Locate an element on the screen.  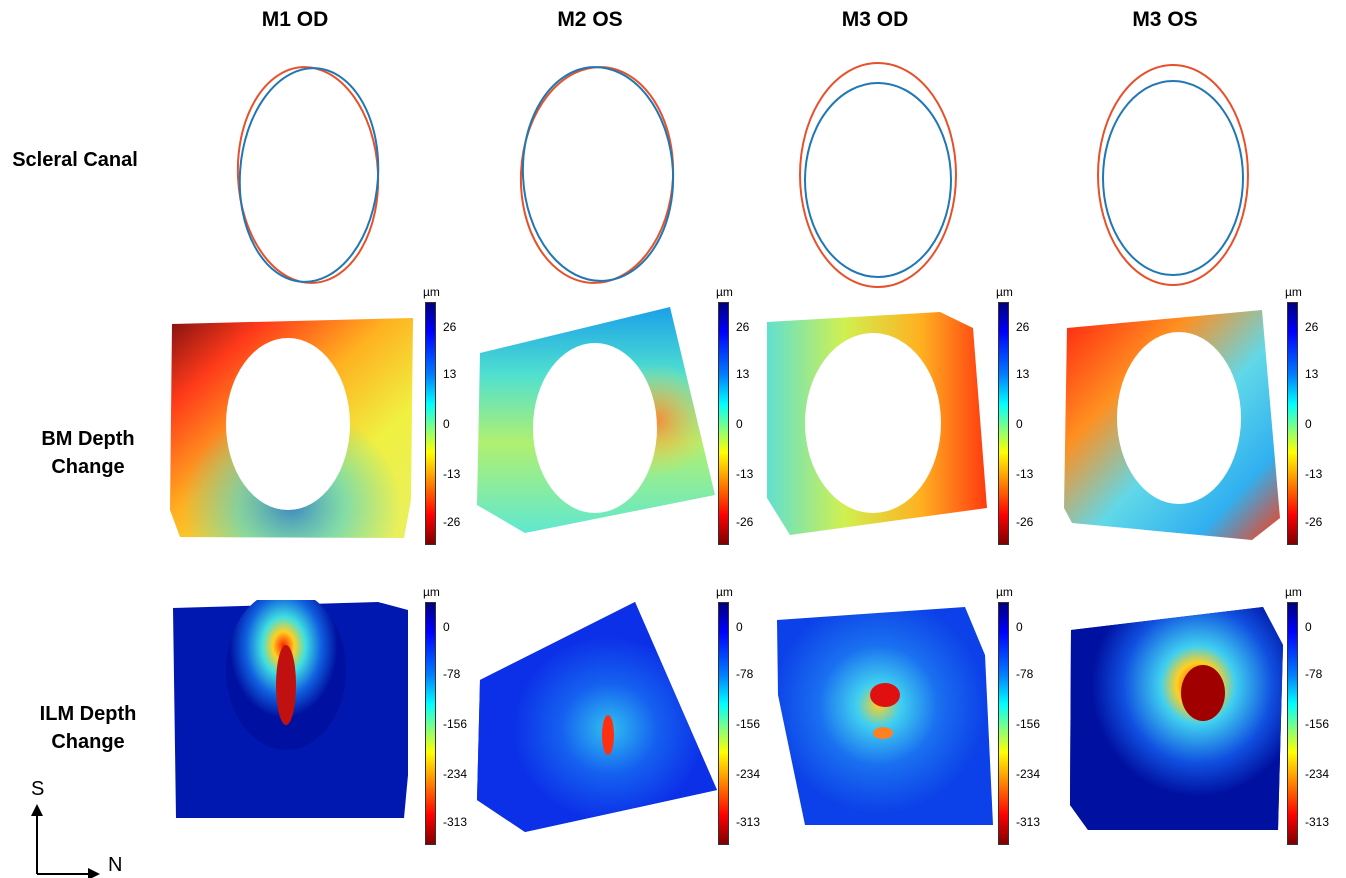
row-label-ilm-depth-change: ILM Depth Change is located at coordinates (88, 728).